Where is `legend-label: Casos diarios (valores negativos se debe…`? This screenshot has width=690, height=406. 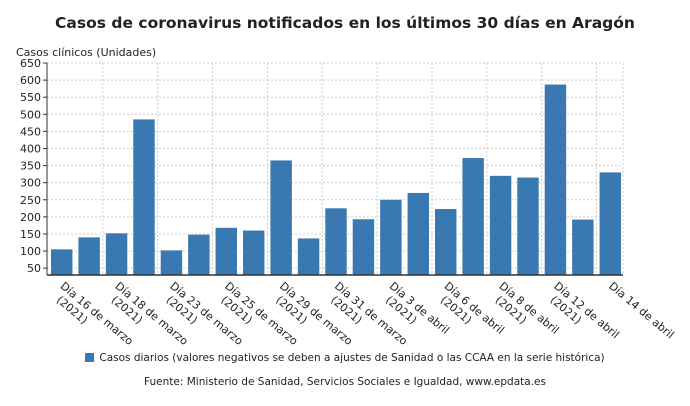 legend-label: Casos diarios (valores negativos se debe… is located at coordinates (352, 358).